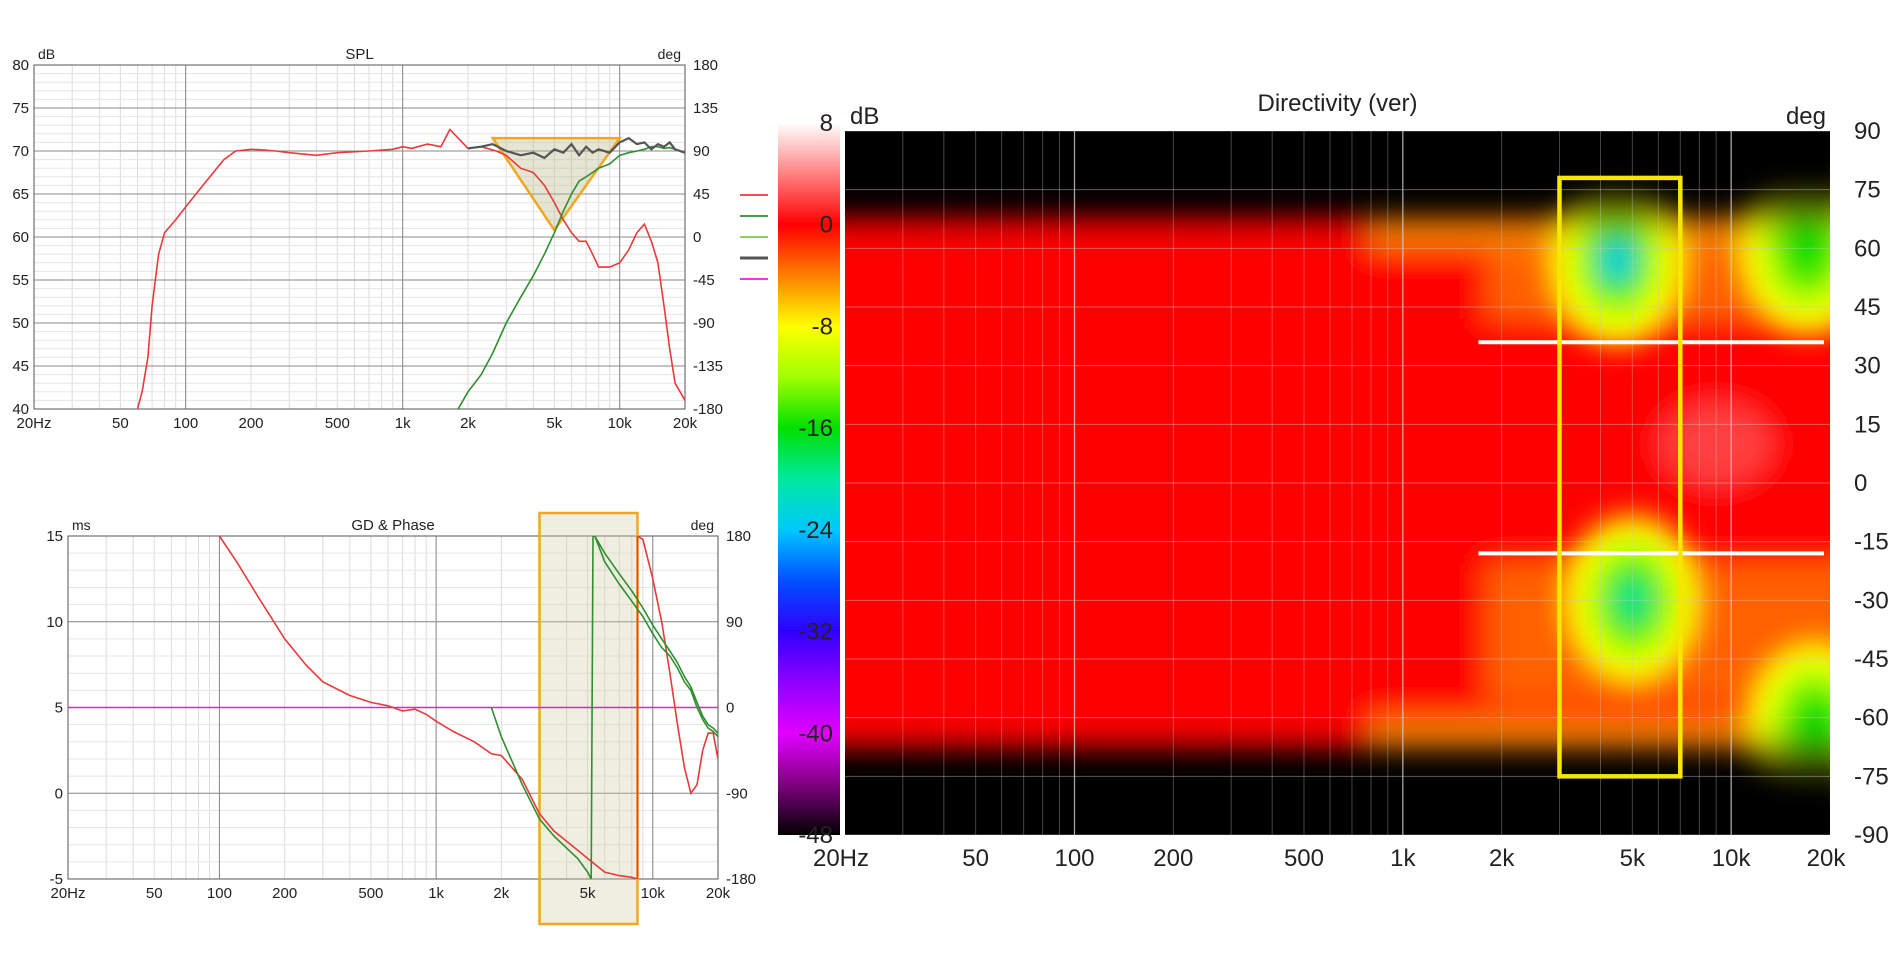 The image size is (1902, 956). I want to click on y-tick-label: 40, so click(20, 409).